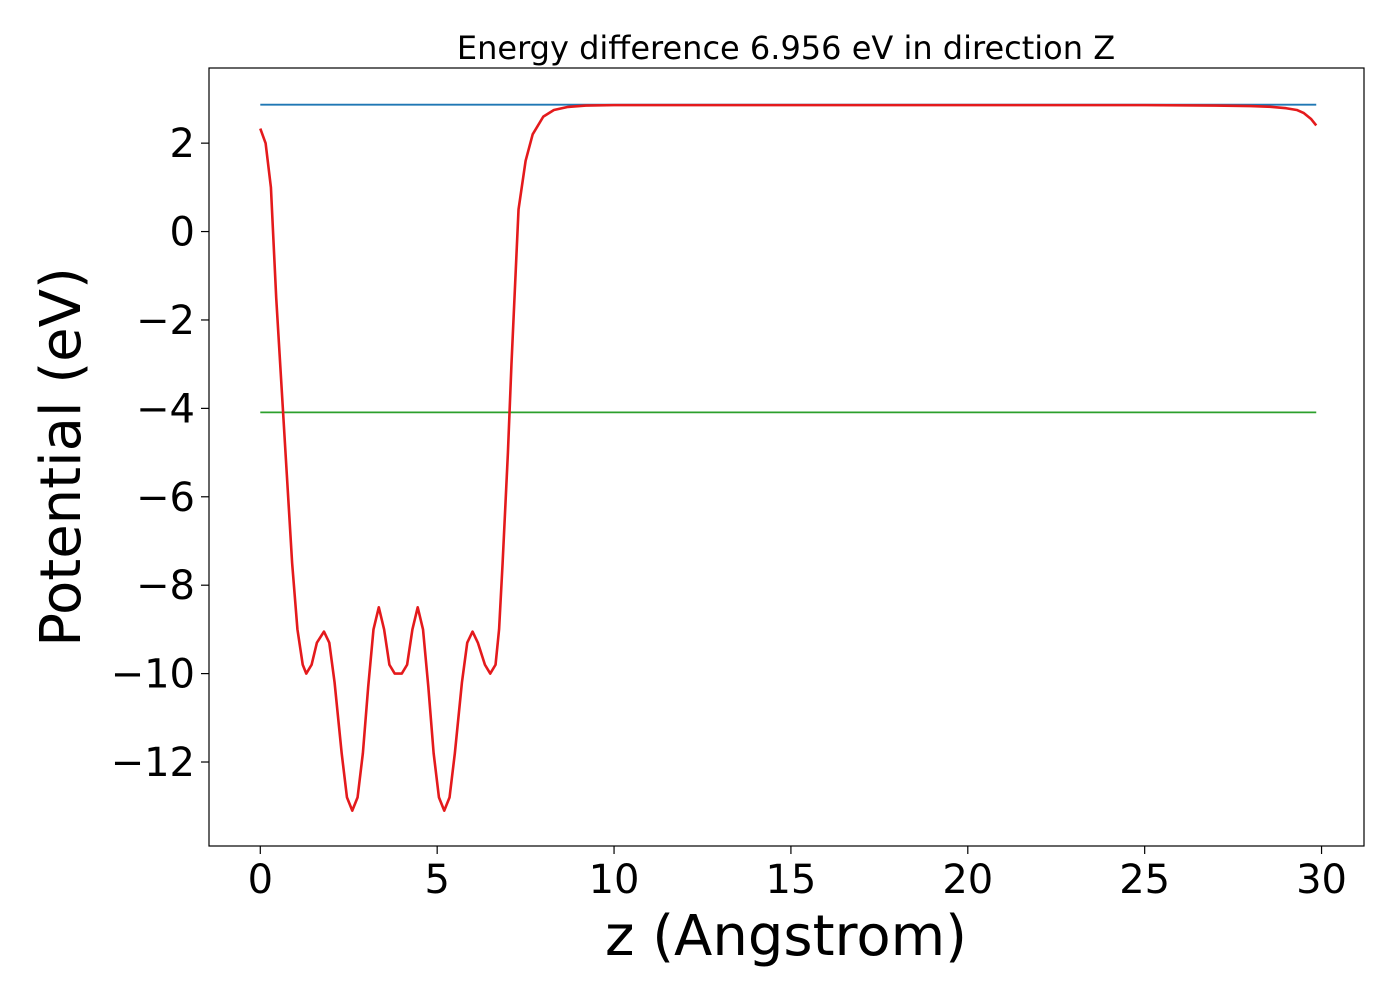 Image resolution: width=1400 pixels, height=1000 pixels. What do you see at coordinates (1321, 880) in the screenshot?
I see `x-tick-label: 30` at bounding box center [1321, 880].